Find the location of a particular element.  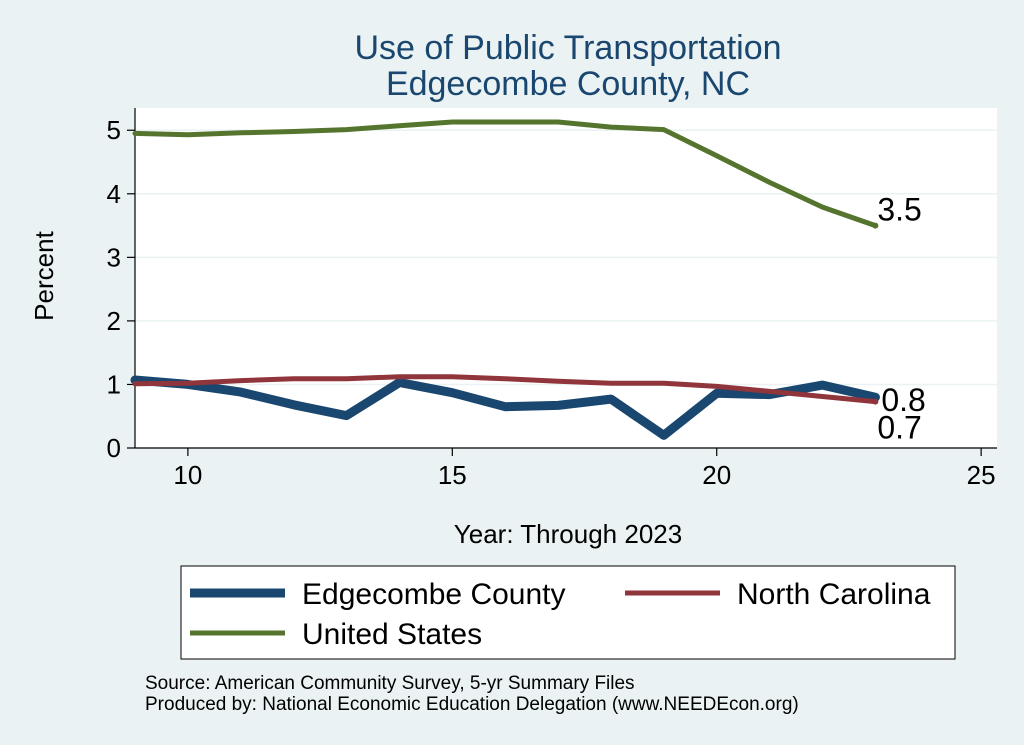

x-tick-label: 25 is located at coordinates (981, 475).